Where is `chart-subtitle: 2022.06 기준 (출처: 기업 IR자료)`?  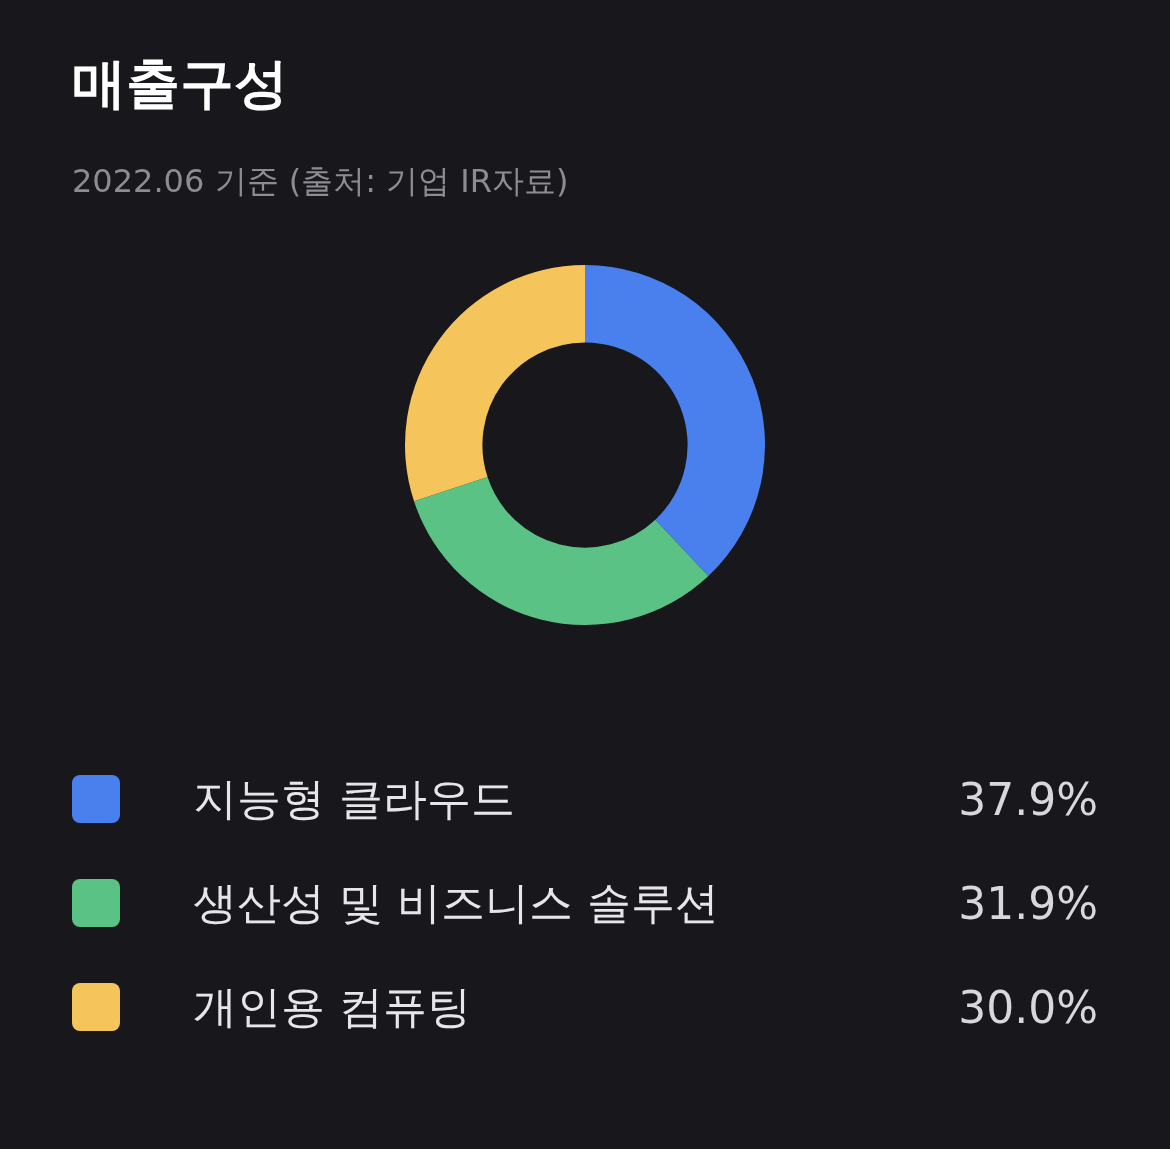
chart-subtitle: 2022.06 기준 (출처: 기업 IR자료) is located at coordinates (320, 181).